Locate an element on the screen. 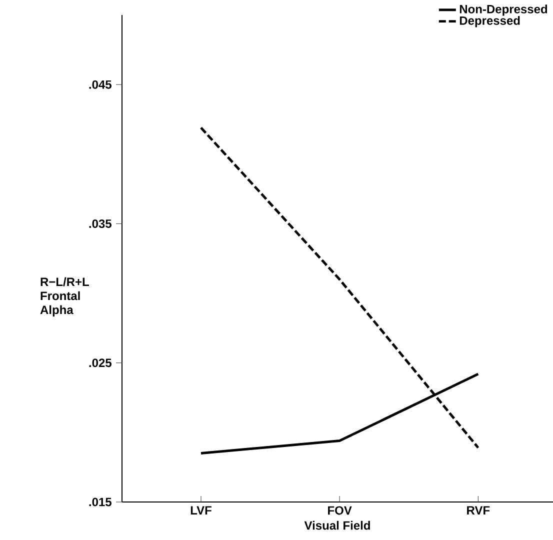 This screenshot has height=540, width=553. x-tick-label: RVF is located at coordinates (478, 510).